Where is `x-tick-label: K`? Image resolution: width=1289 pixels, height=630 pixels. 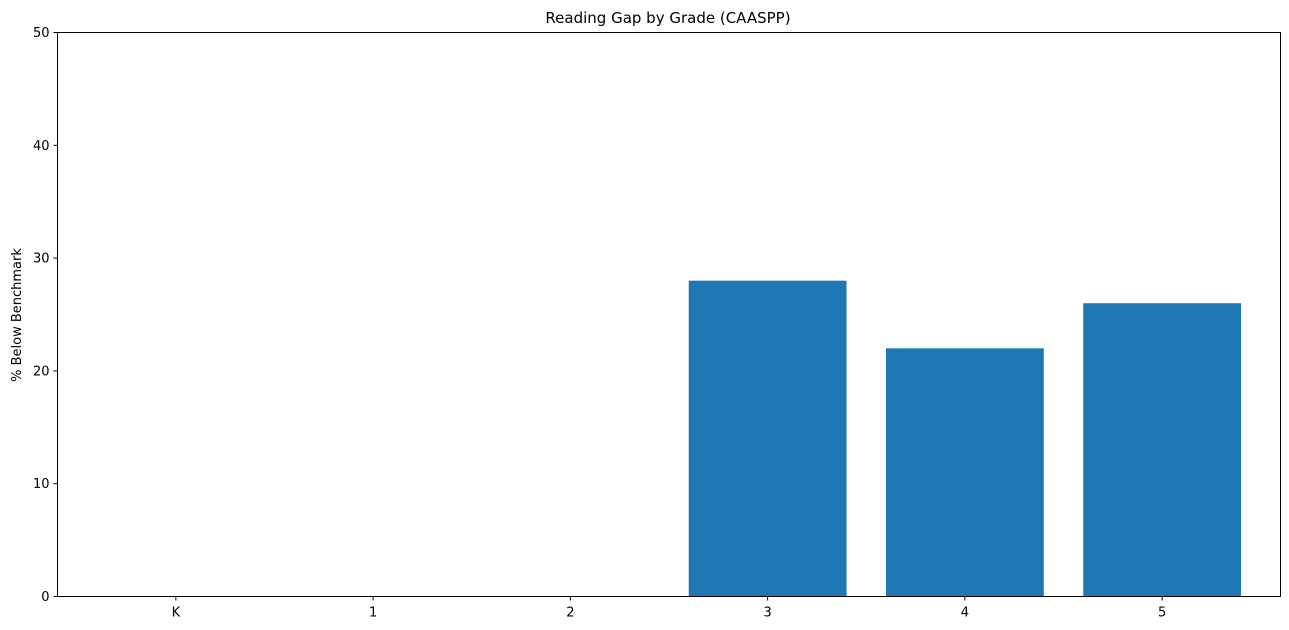
x-tick-label: K is located at coordinates (176, 613).